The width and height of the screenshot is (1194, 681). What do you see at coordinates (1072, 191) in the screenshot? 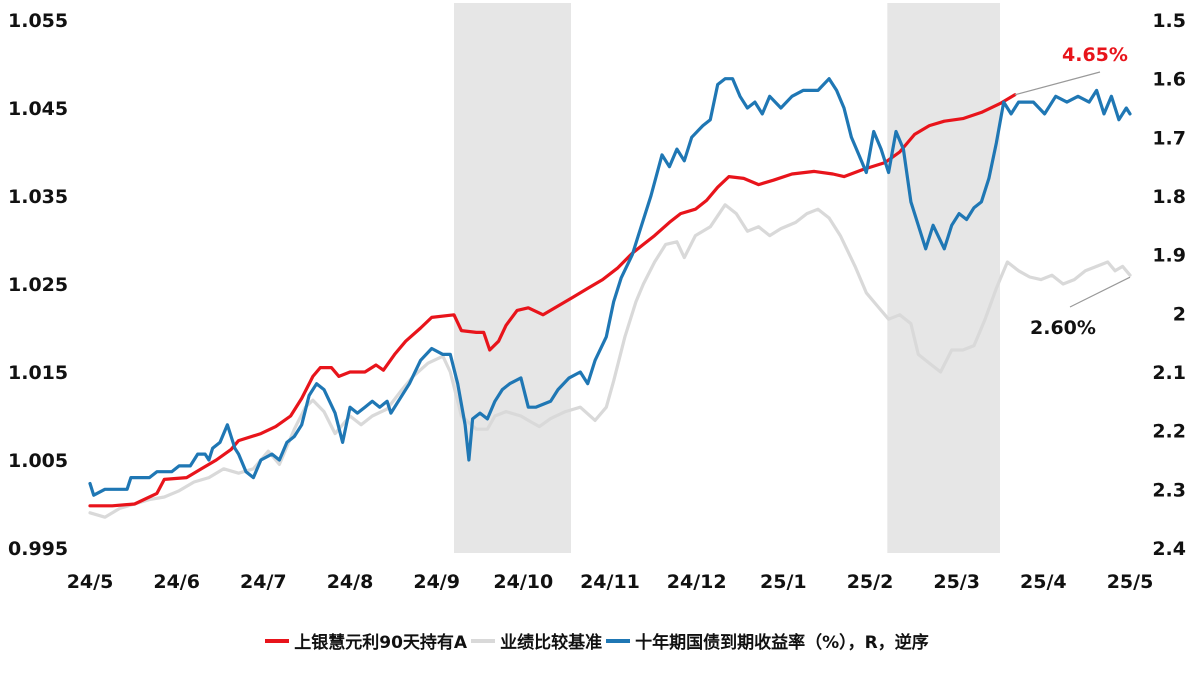
I see `annotations: 4.65% 2.60%` at bounding box center [1072, 191].